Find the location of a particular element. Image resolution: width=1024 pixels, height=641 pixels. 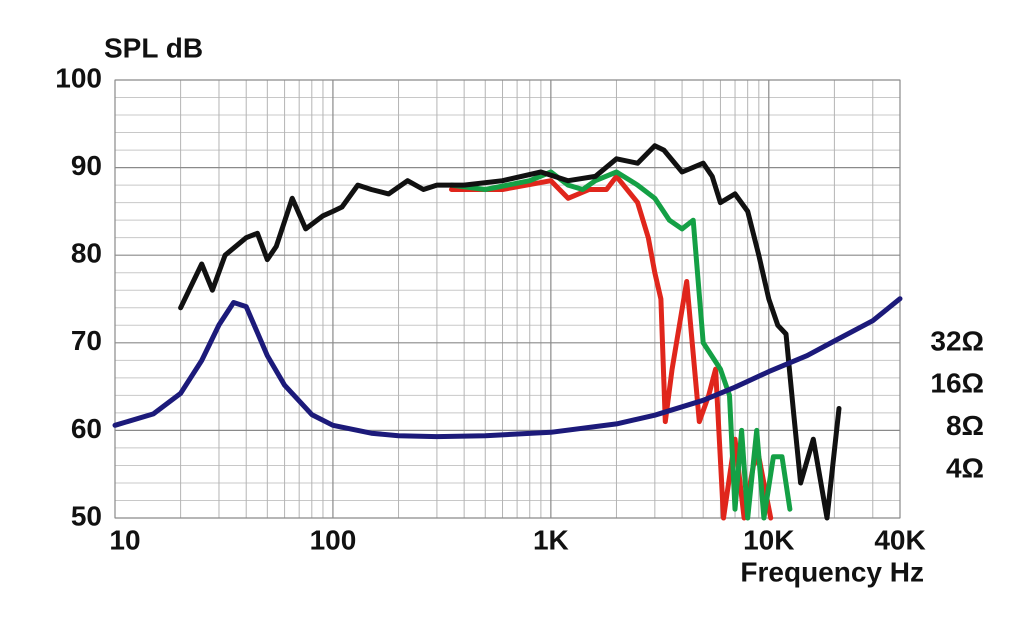

y2-tick-label: 4Ω is located at coordinates (965, 467).